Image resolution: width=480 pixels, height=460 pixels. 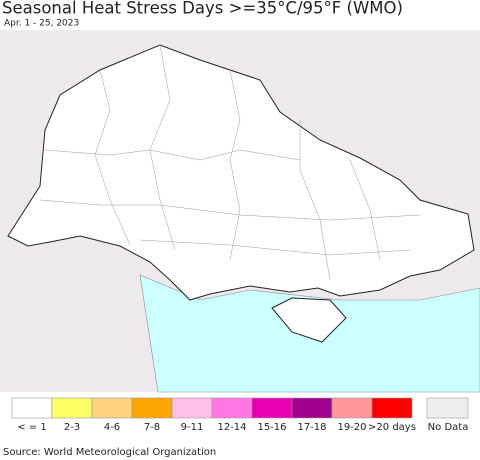 I want to click on legend-label: 9-11, so click(x=192, y=427).